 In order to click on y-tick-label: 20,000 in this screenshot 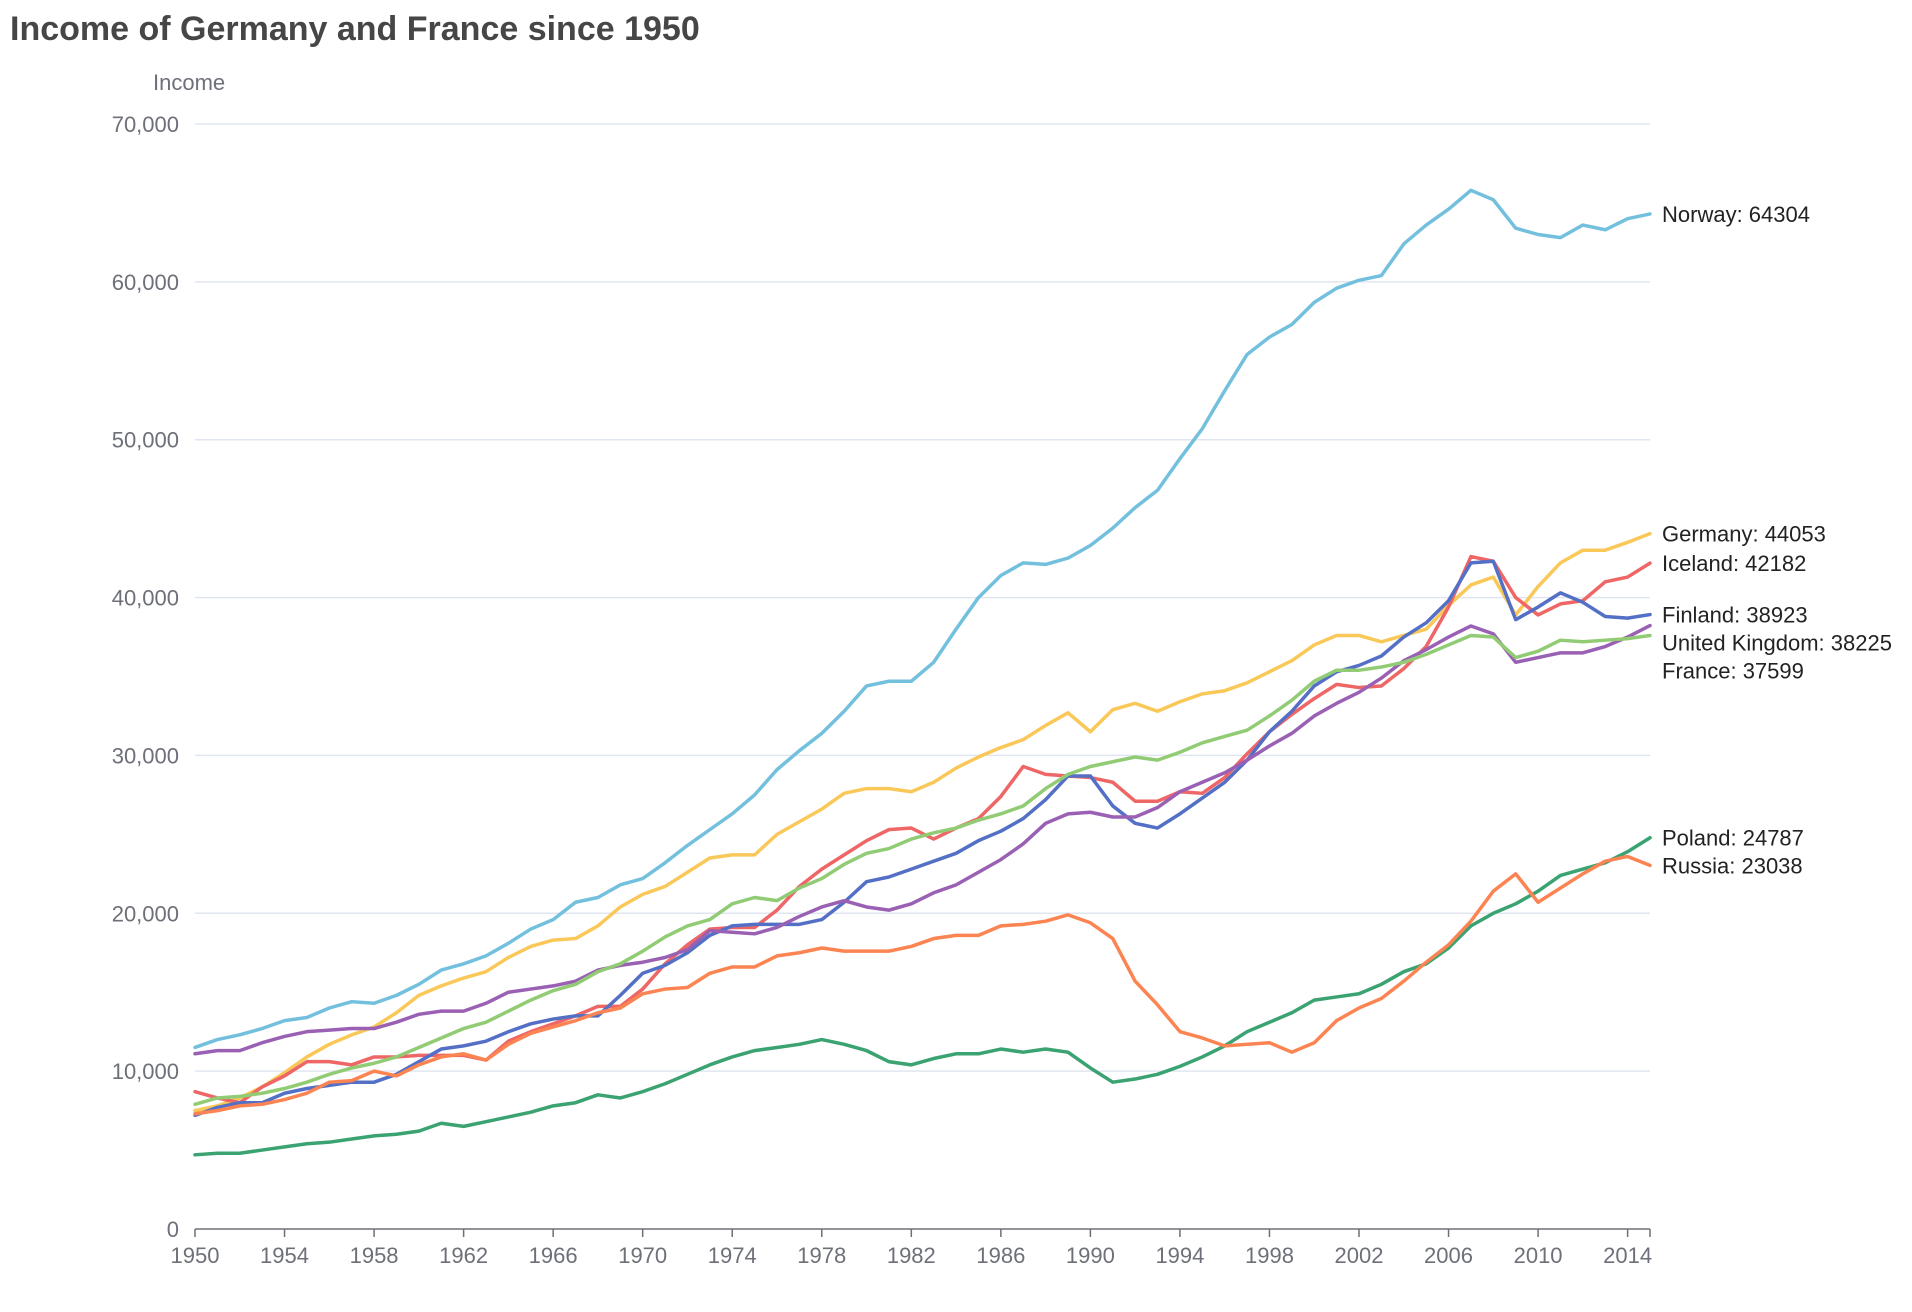, I will do `click(145, 913)`.